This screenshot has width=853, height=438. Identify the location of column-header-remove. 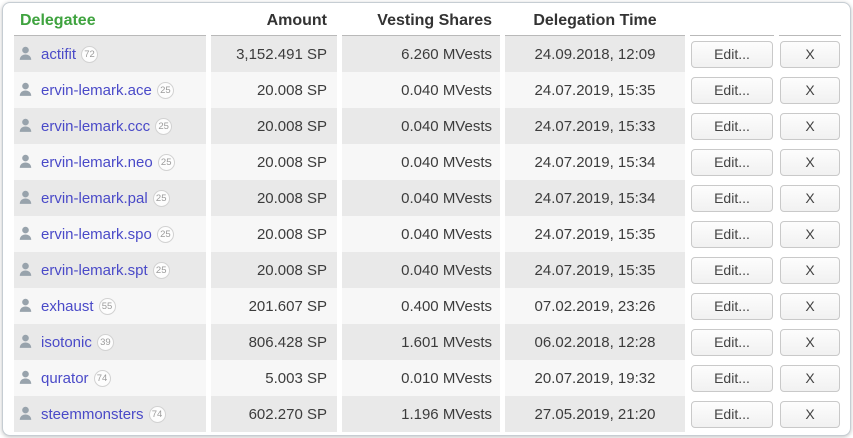
(810, 21).